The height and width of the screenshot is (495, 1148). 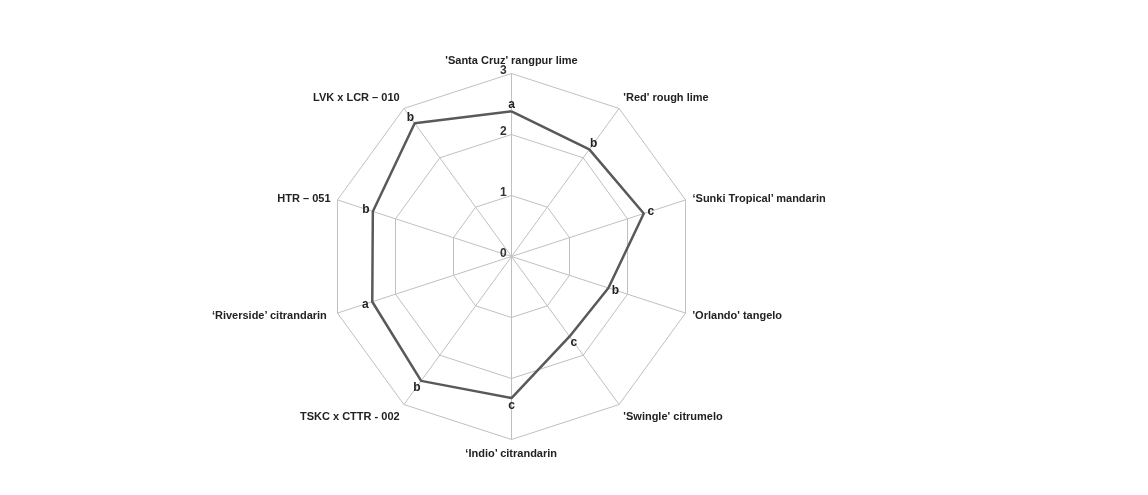 What do you see at coordinates (737, 315) in the screenshot?
I see `spoke-label: 'Orlando' tangelo` at bounding box center [737, 315].